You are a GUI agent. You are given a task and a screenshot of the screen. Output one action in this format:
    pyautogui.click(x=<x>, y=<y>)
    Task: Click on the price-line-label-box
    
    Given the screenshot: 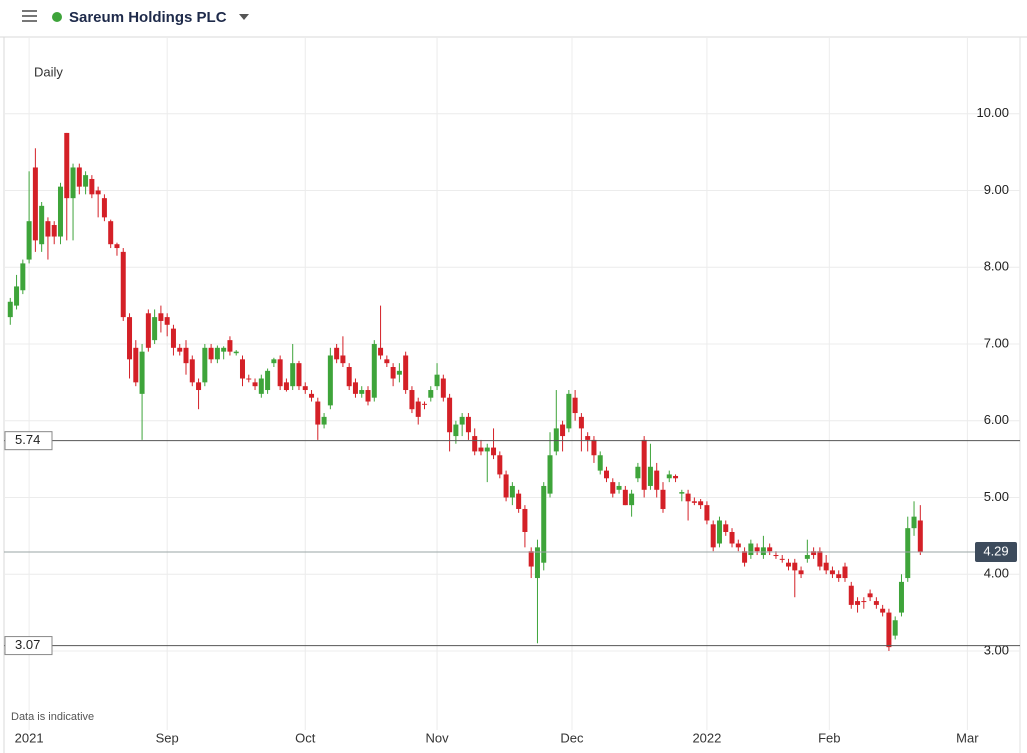 What is the action you would take?
    pyautogui.click(x=28, y=441)
    